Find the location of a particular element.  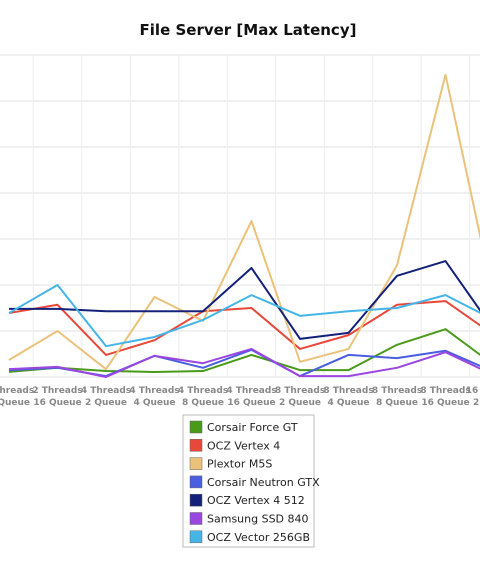

x-tick-label: 4 Threads 4 Queue is located at coordinates (154, 397).